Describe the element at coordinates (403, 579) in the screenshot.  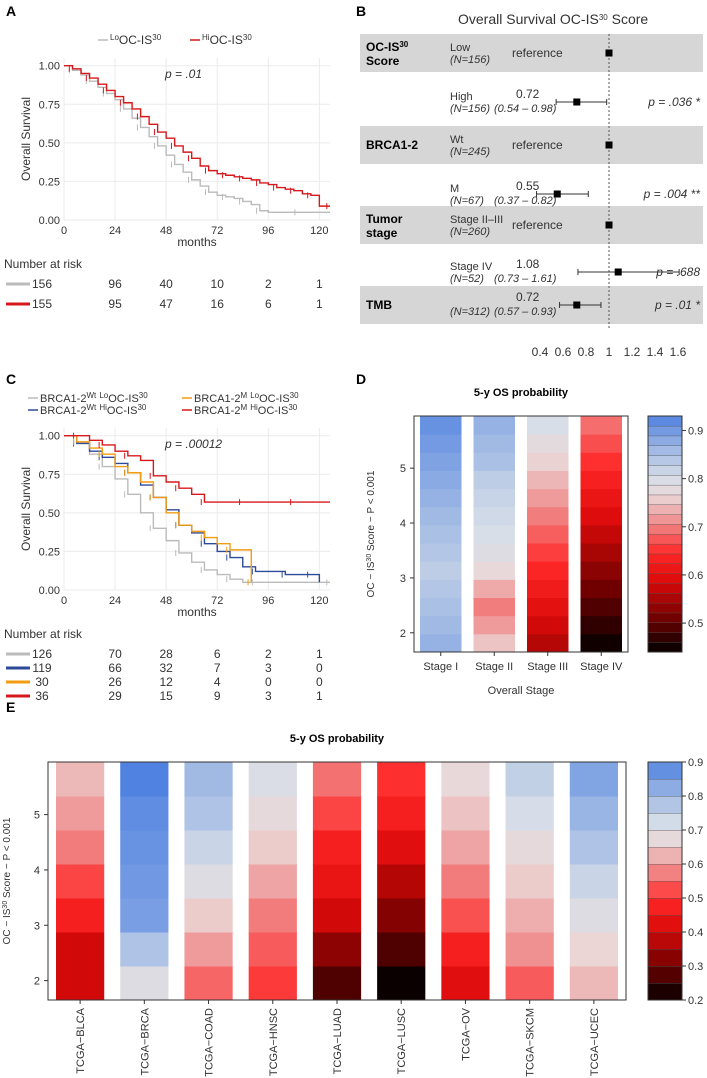
I see `y-tick-label: 3` at that location.